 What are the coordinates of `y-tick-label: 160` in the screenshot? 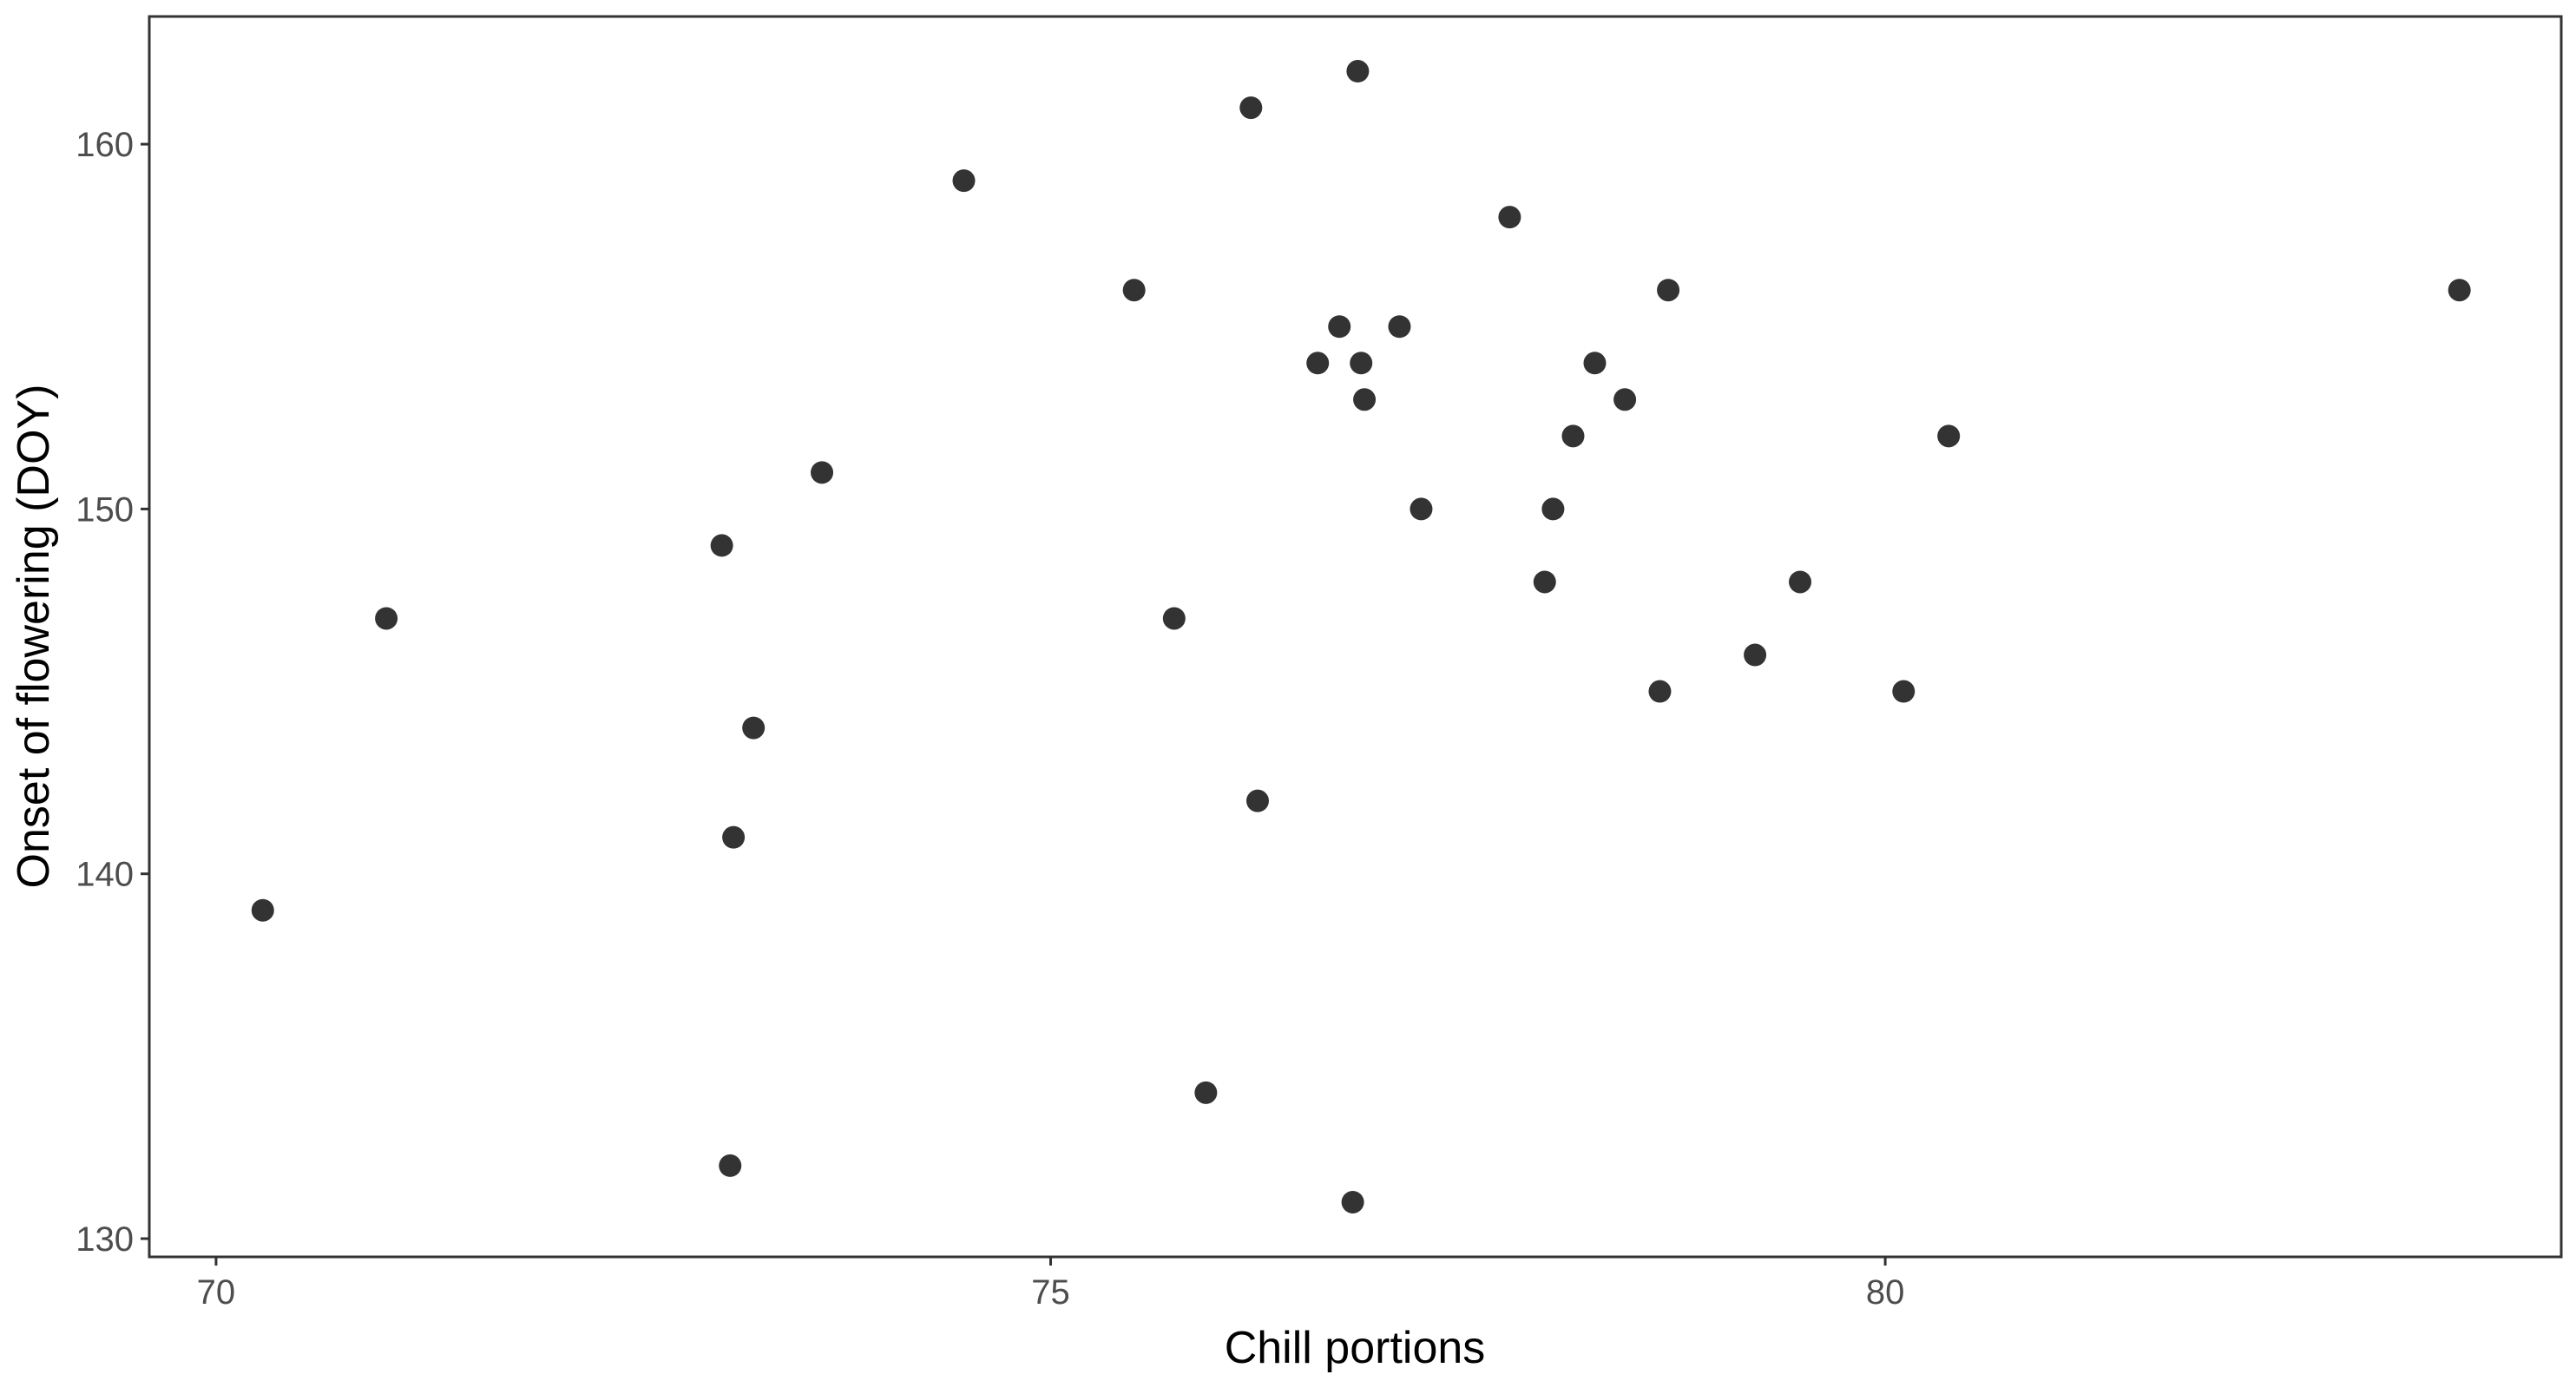 It's located at (105, 145).